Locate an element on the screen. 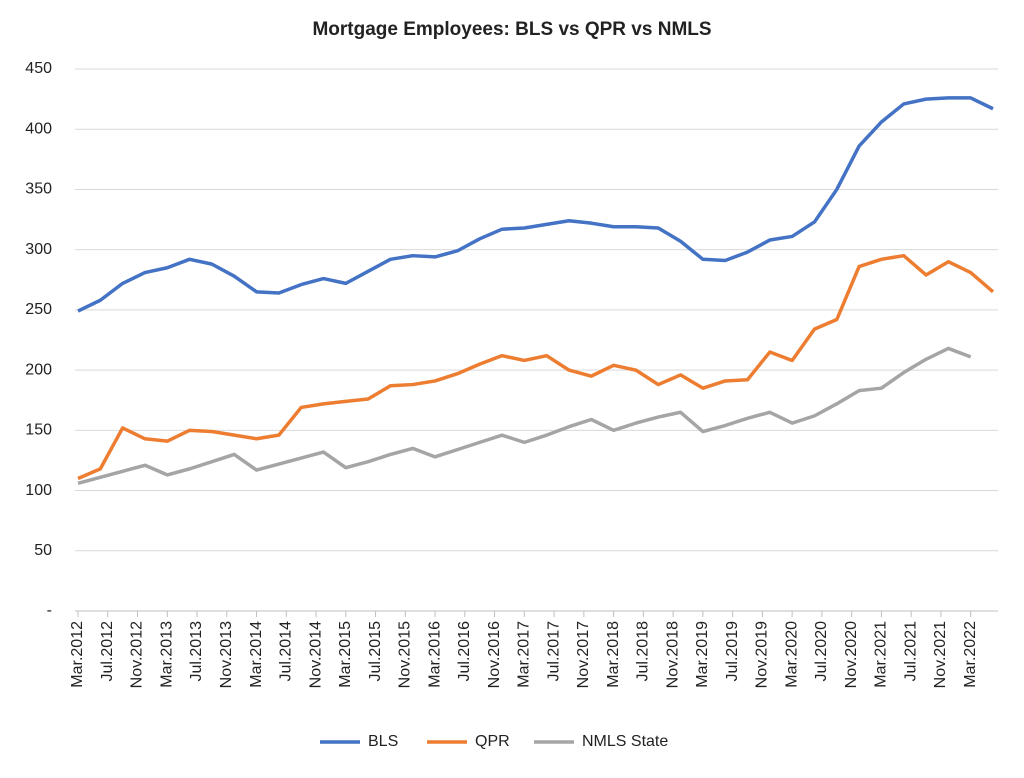 The width and height of the screenshot is (1024, 778). legend-label: NMLS State is located at coordinates (625, 741).